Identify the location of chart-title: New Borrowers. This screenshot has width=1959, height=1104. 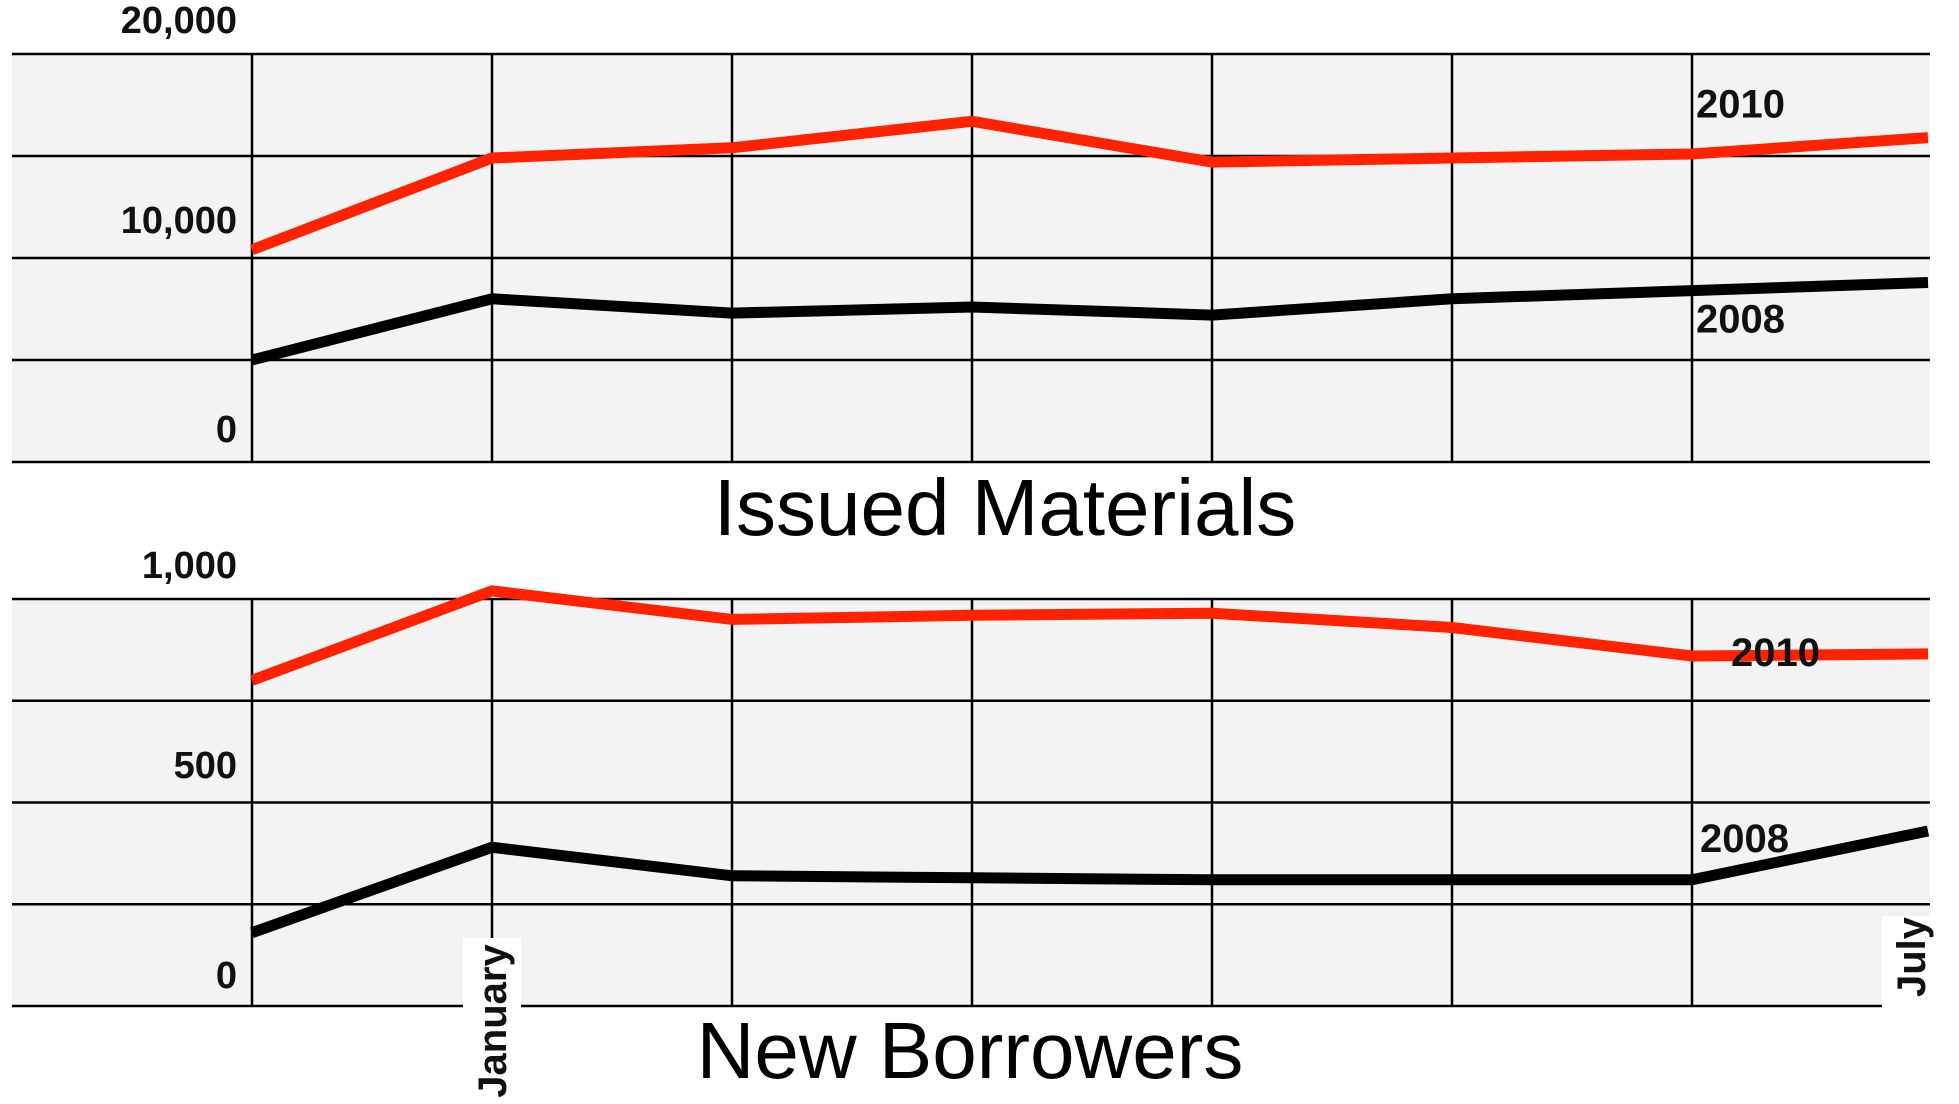
(970, 1050).